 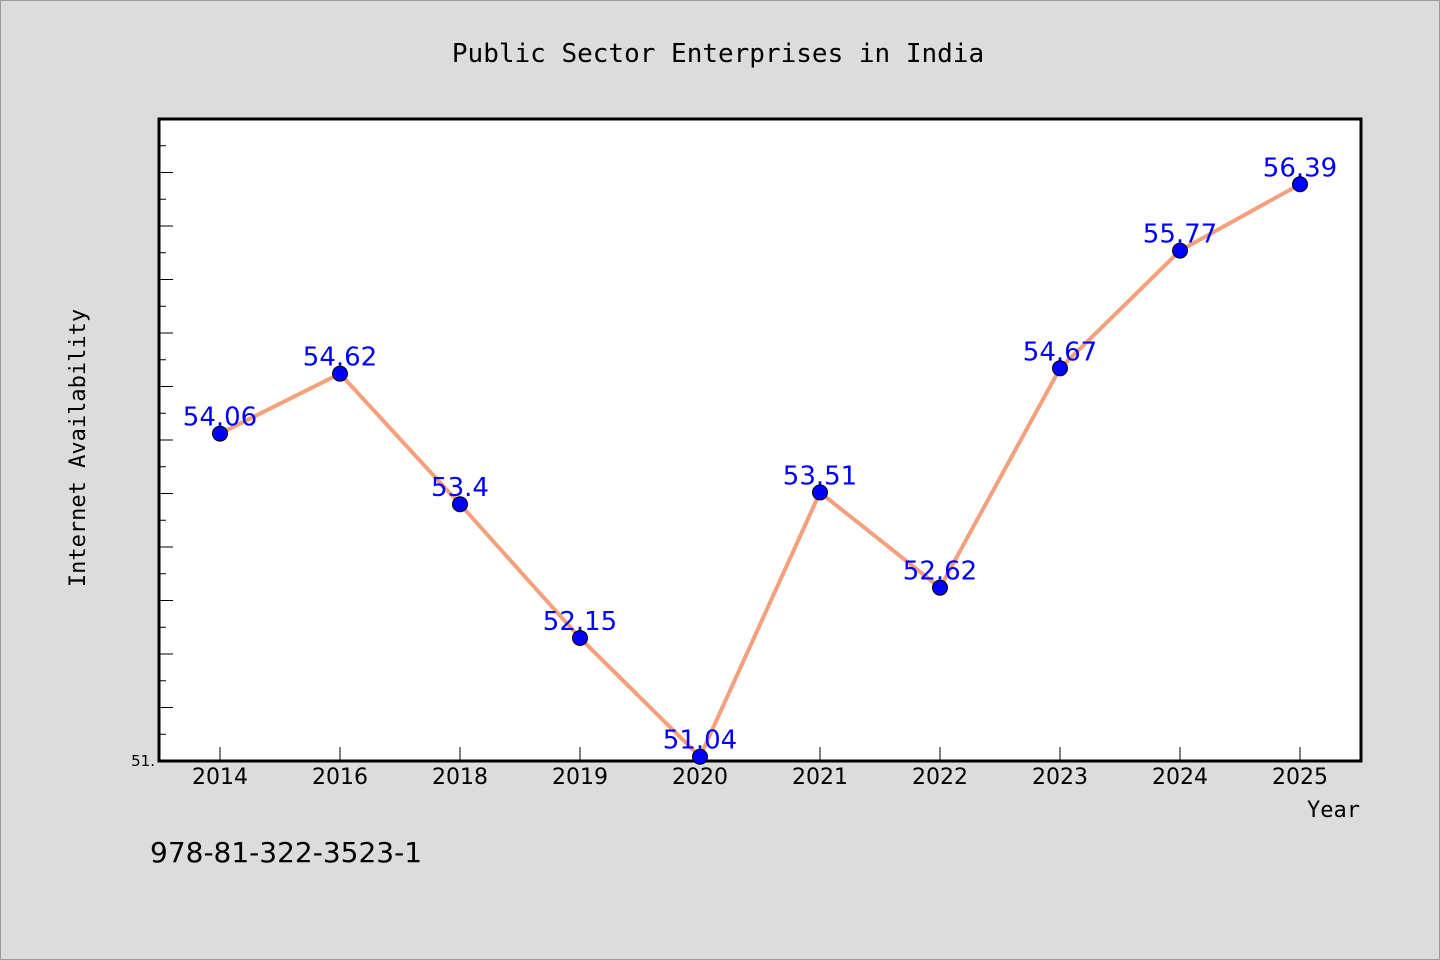 I want to click on x-axis-label: Year, so click(x=1333, y=810).